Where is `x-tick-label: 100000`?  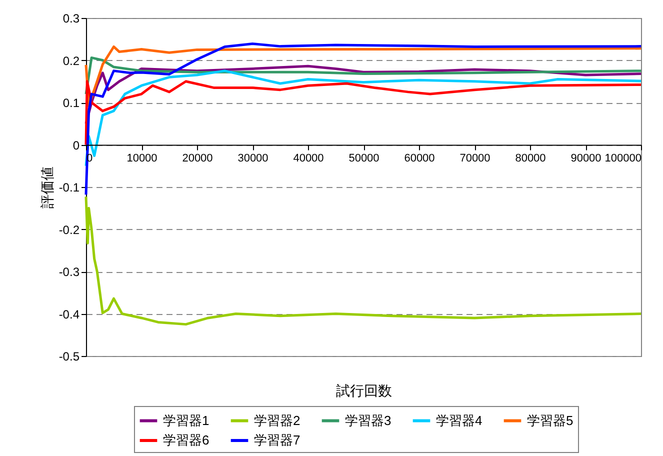
x-tick-label: 100000 is located at coordinates (623, 158).